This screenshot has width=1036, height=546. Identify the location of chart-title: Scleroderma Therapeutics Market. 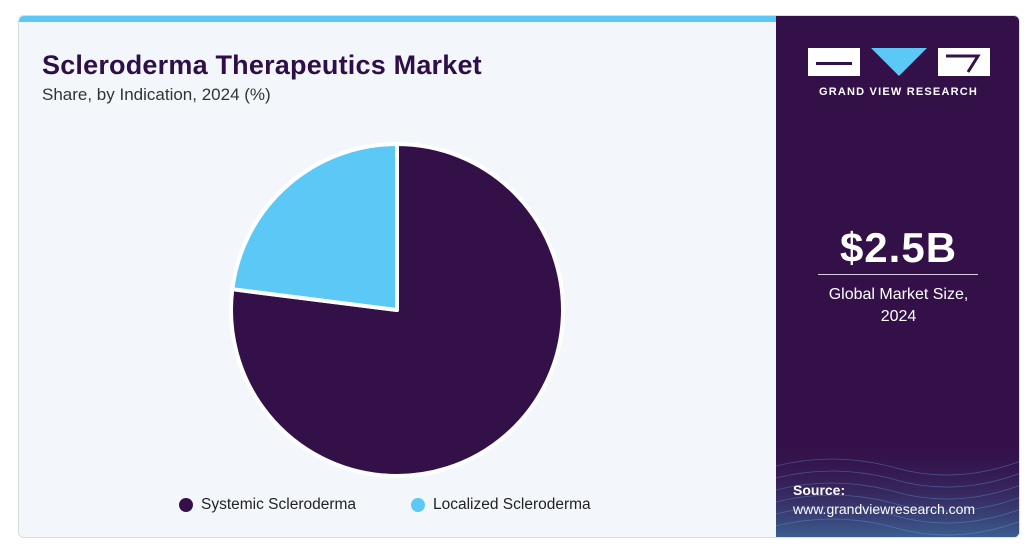
(262, 65).